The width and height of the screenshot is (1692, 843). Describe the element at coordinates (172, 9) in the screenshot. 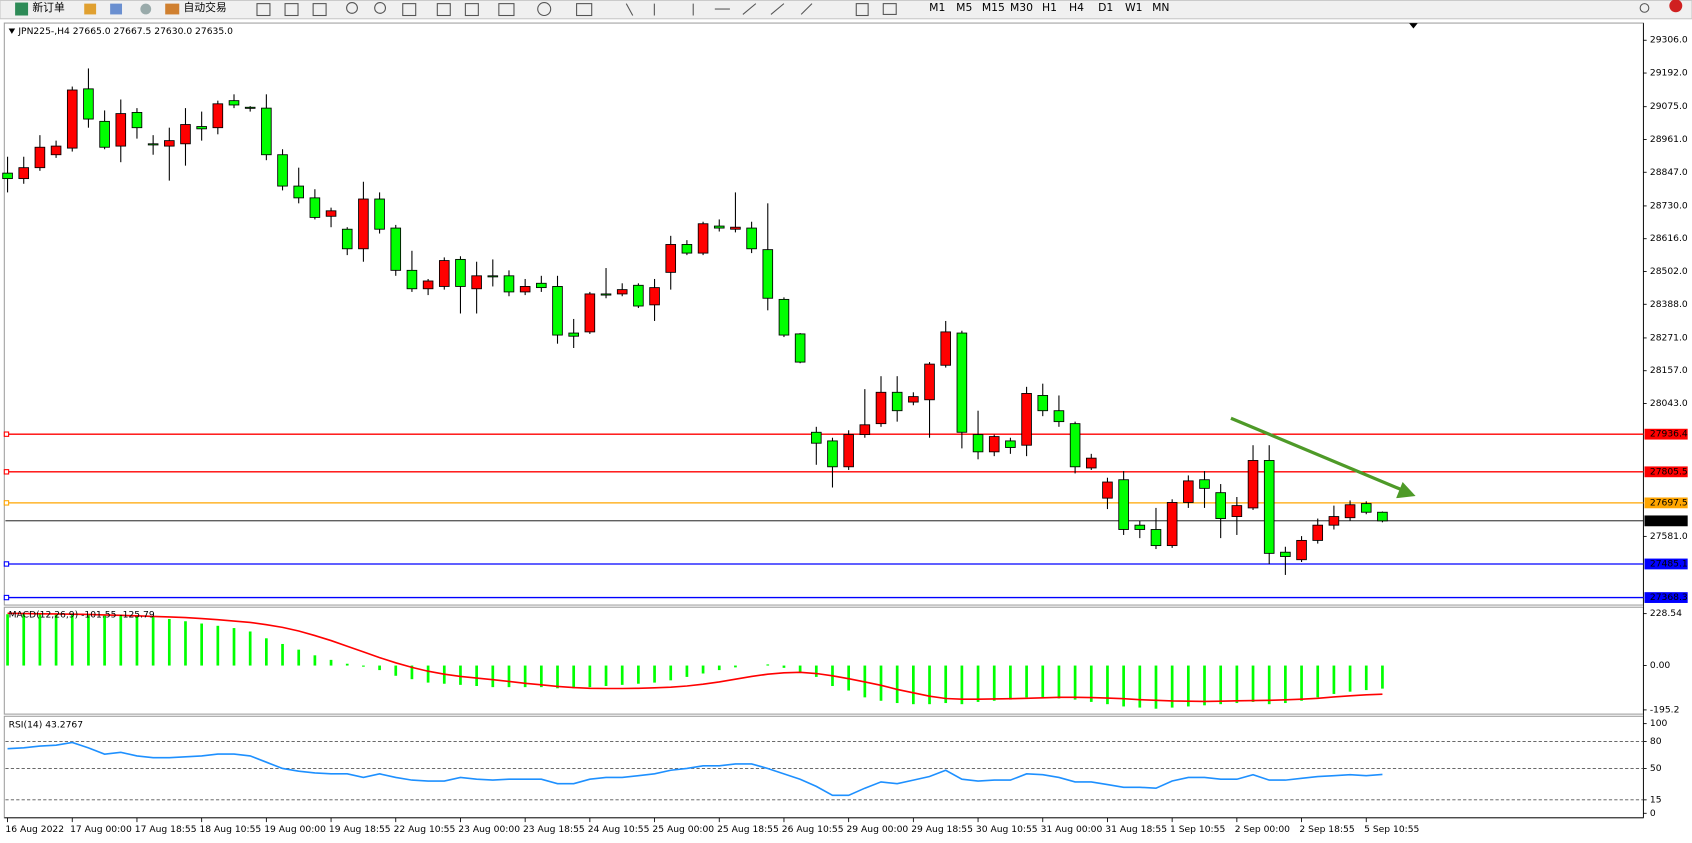

I see `auto-trading-icon` at that location.